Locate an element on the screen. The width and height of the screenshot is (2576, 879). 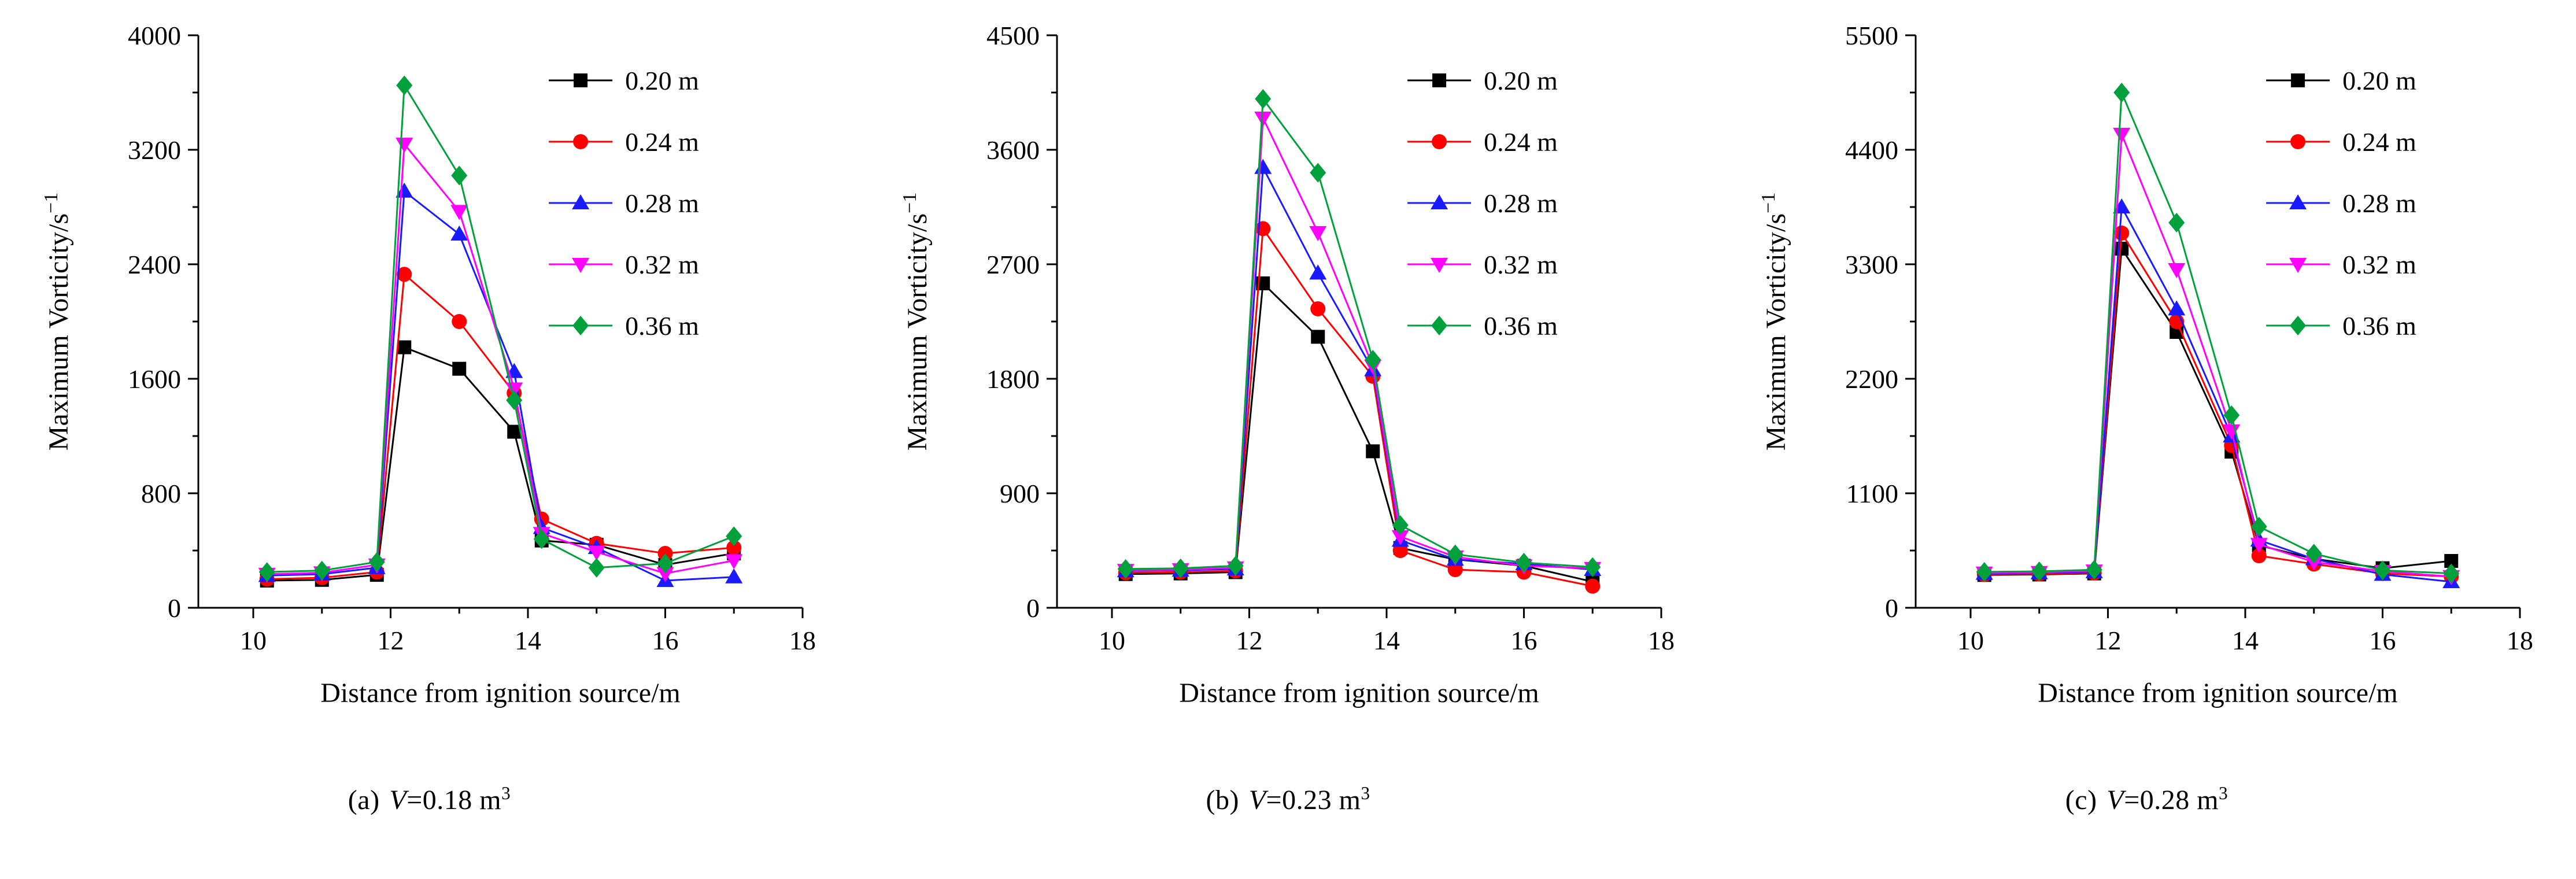
chart-a-caption: (a) V=0.18 m3 is located at coordinates (429, 799).